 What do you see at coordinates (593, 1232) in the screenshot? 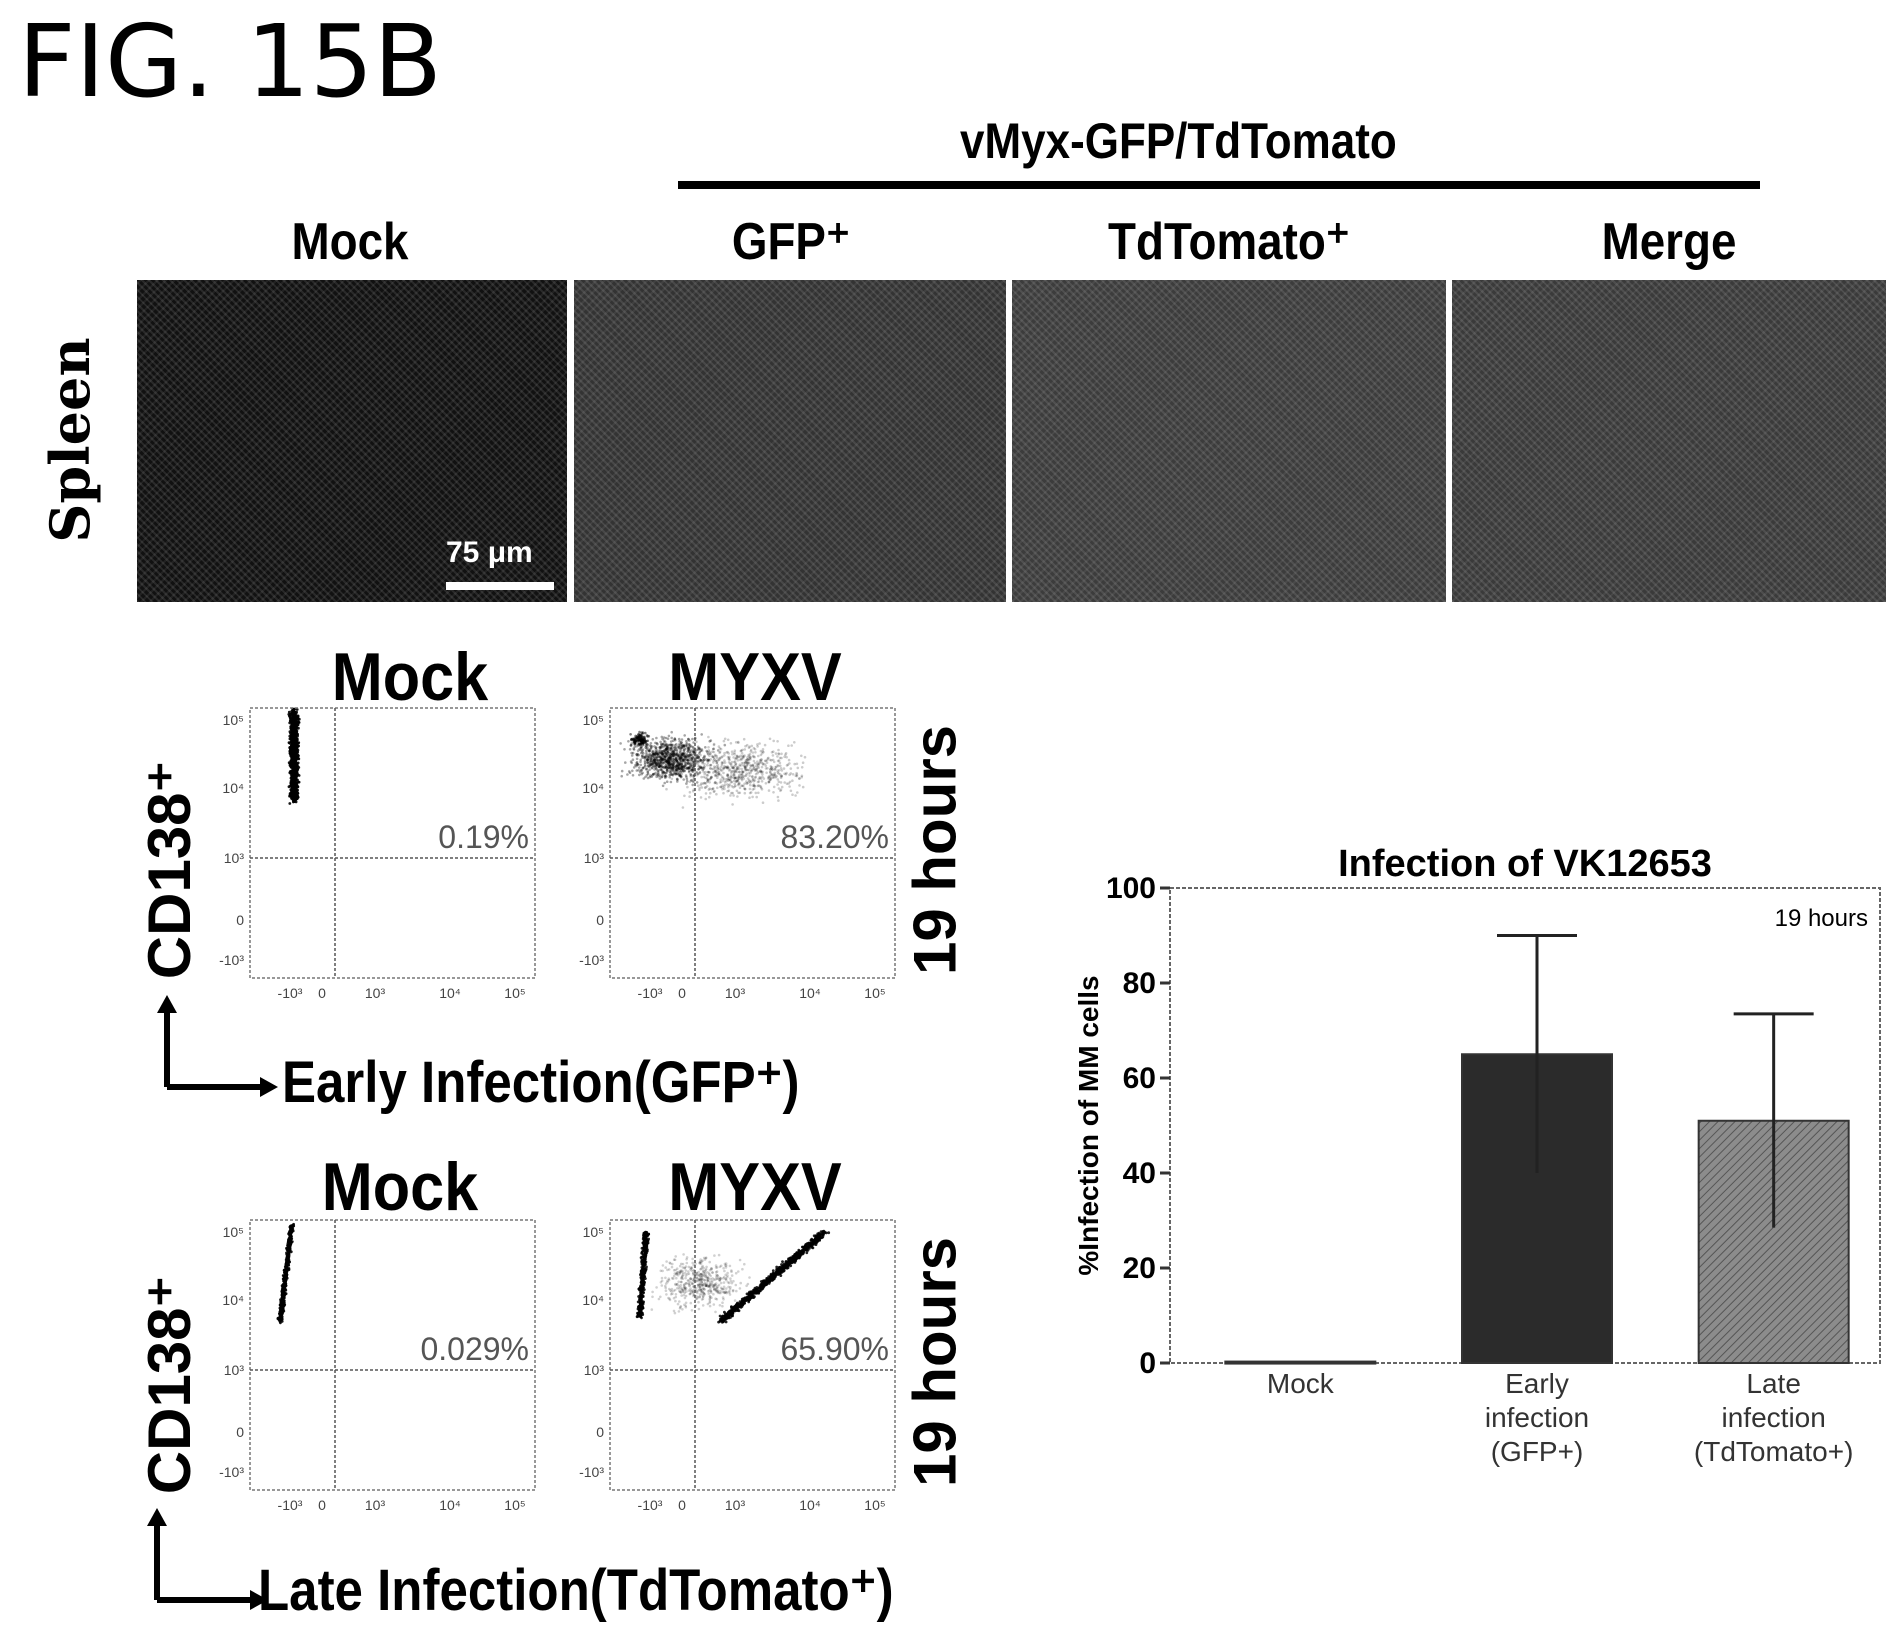
I see `fc-late-myxv-ytick: 10⁵` at bounding box center [593, 1232].